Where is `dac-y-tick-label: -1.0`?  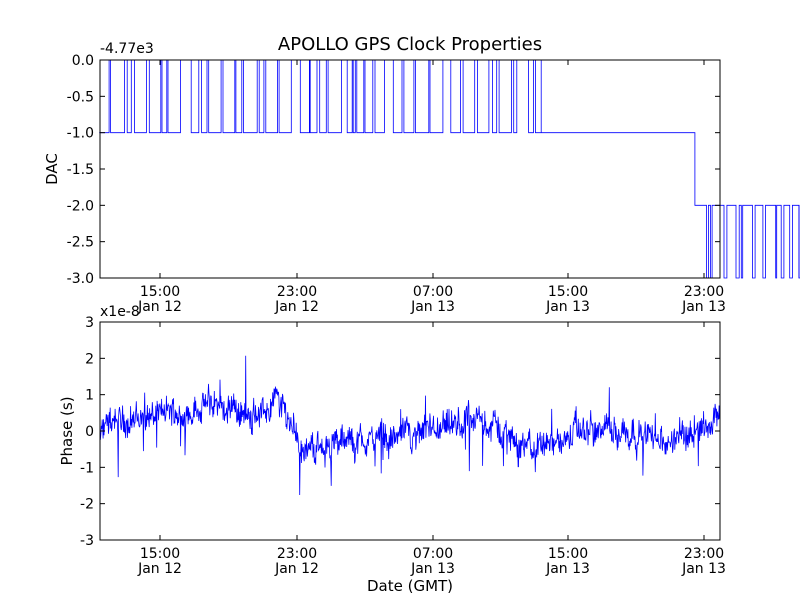
dac-y-tick-label: -1.0 is located at coordinates (80, 134).